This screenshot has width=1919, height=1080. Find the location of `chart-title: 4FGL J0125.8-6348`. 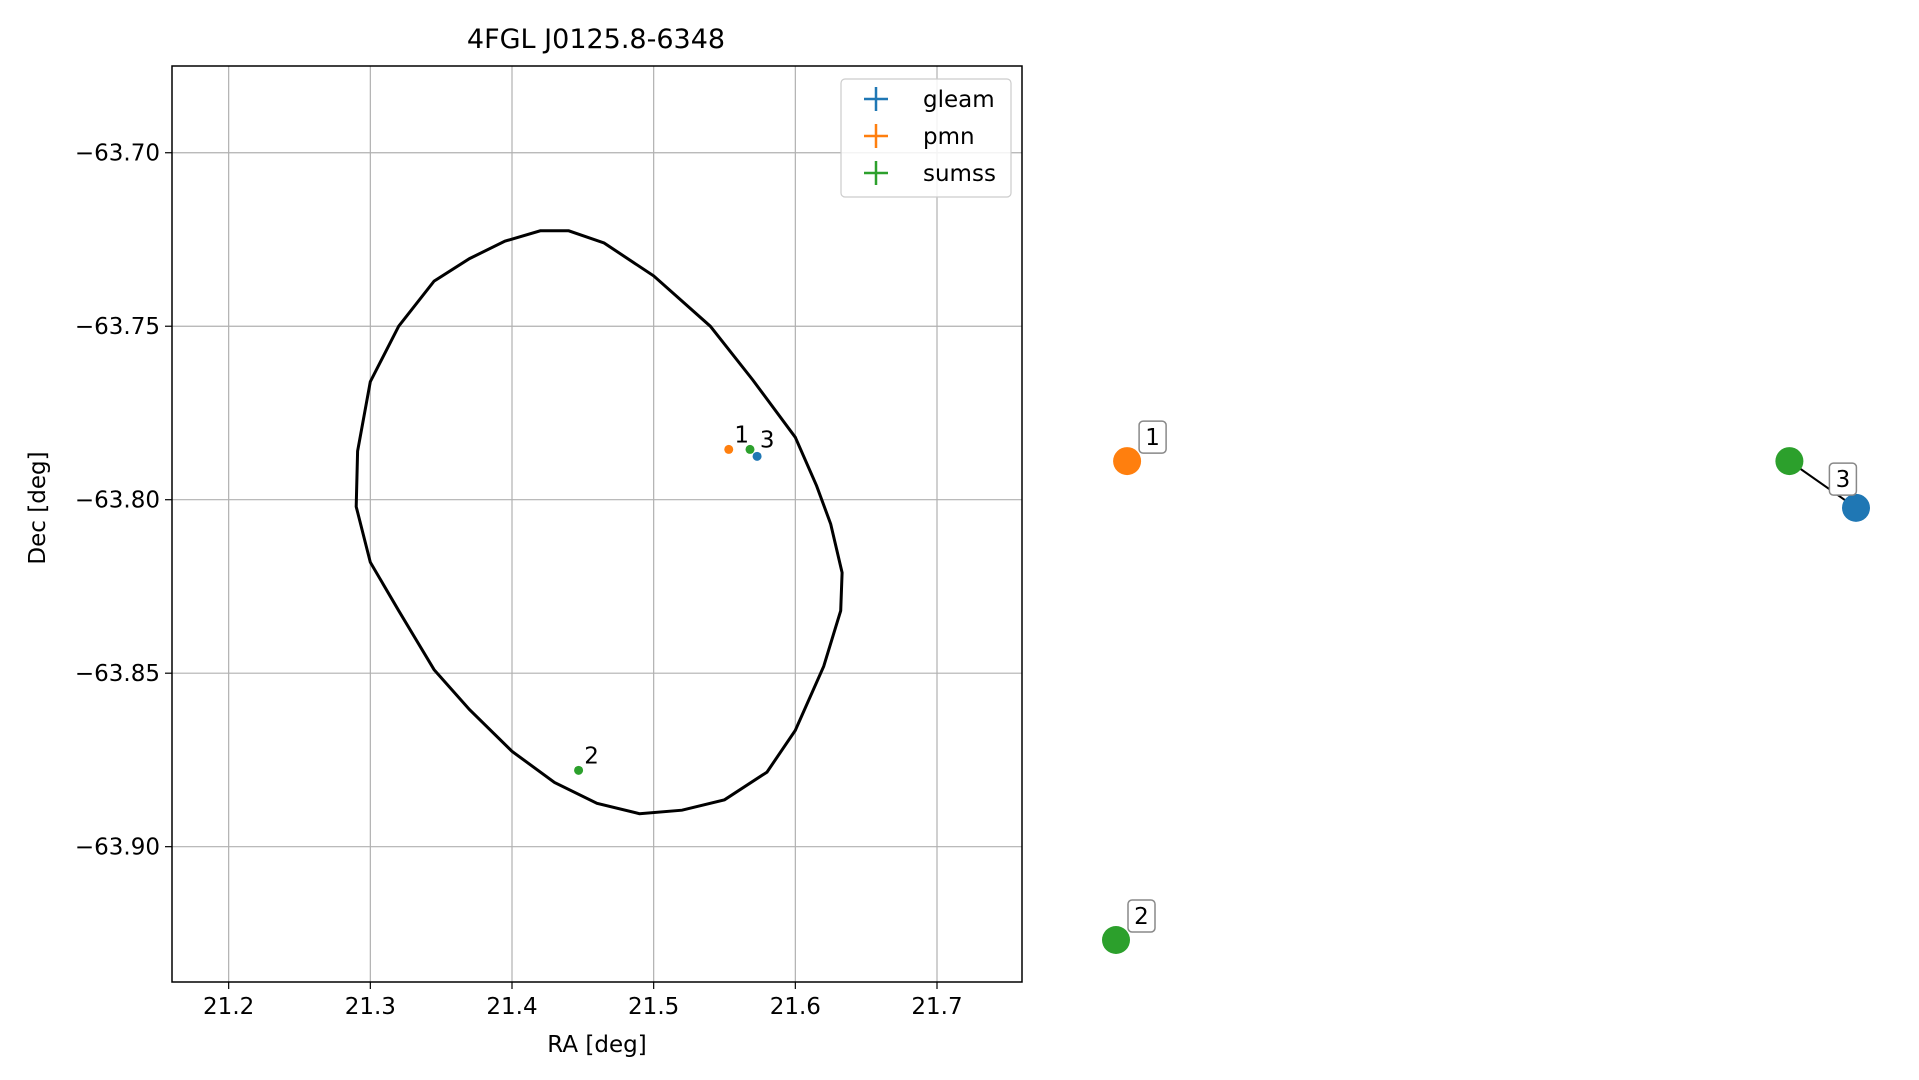

chart-title: 4FGL J0125.8-6348 is located at coordinates (596, 39).